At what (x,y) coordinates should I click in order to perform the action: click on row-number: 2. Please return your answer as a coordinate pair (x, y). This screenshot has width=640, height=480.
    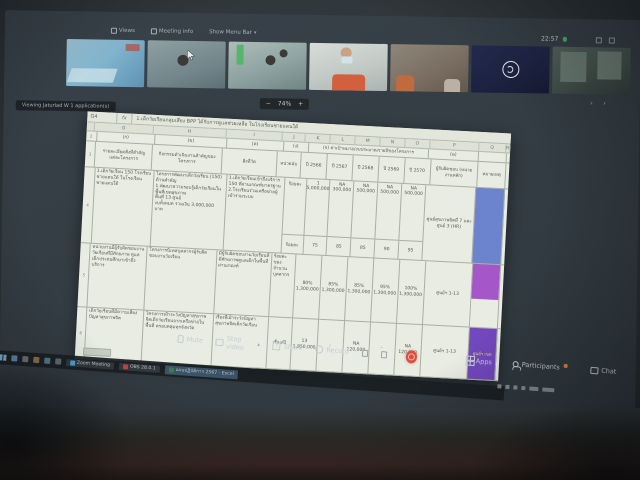
    Looking at the image, I should click on (92, 136).